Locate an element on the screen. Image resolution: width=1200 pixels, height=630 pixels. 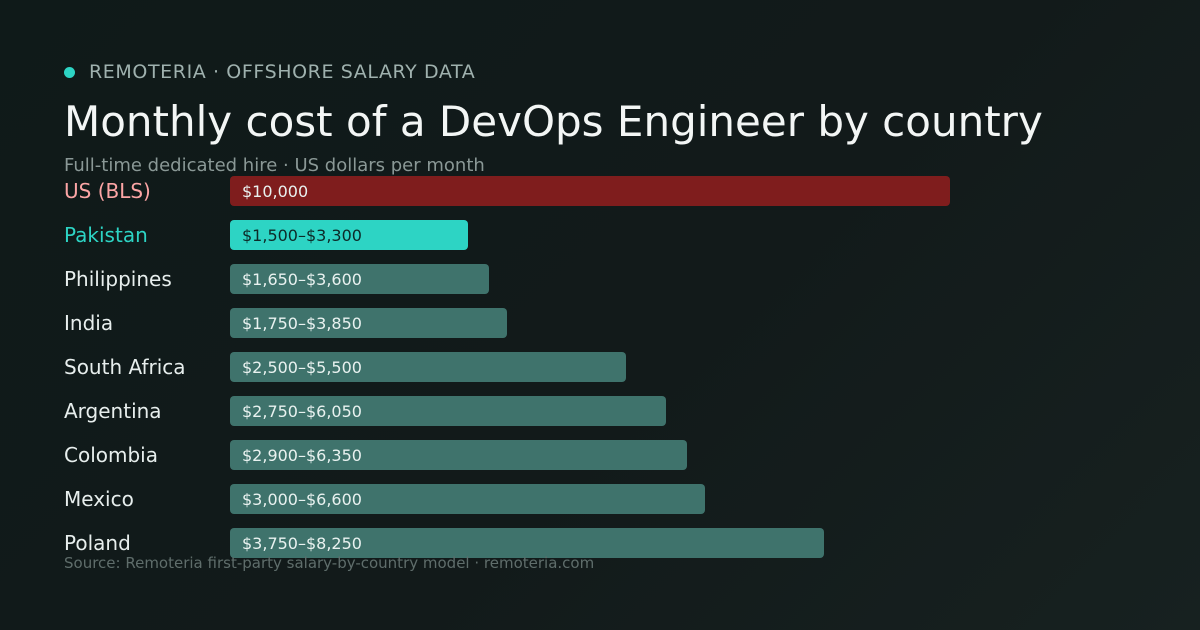
bar-row: Poland $3,750–$8,250 is located at coordinates (444, 543).